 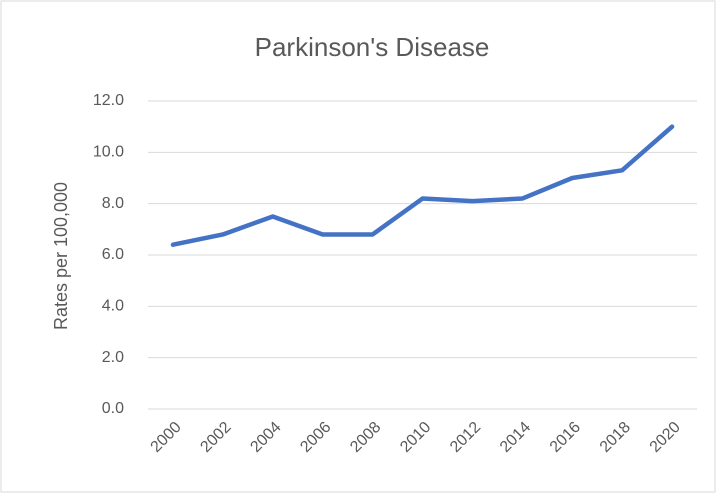 I want to click on y-tick-label: 4.0, so click(x=113, y=306).